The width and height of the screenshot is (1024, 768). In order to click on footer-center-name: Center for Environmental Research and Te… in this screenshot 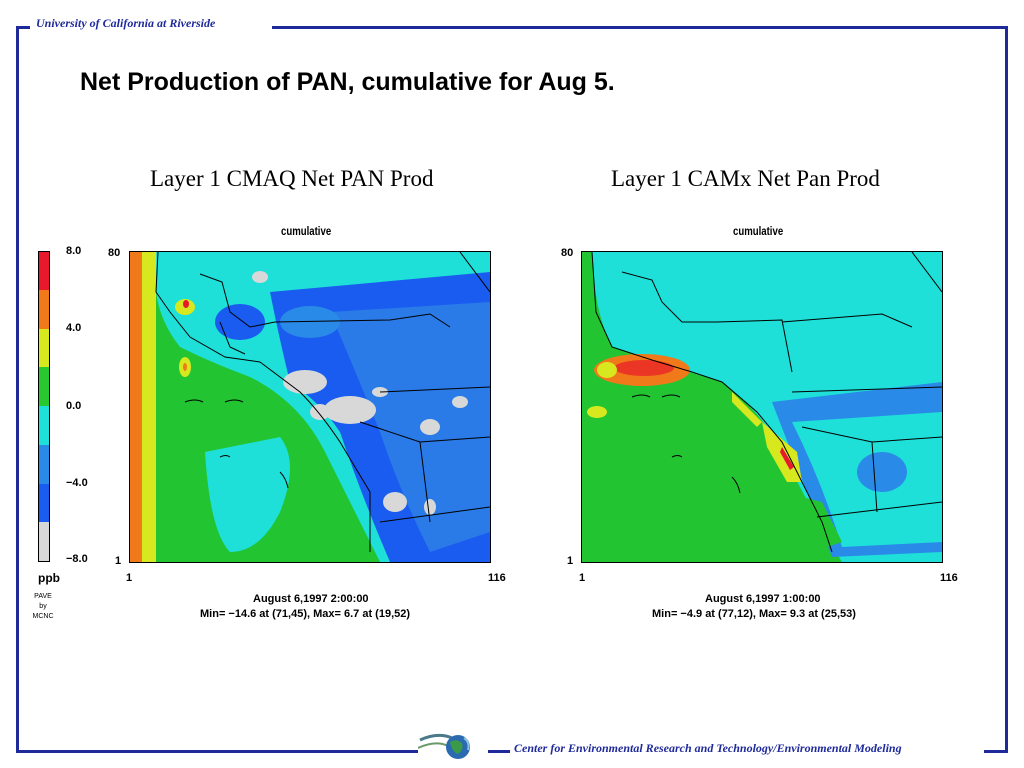, I will do `click(708, 748)`.